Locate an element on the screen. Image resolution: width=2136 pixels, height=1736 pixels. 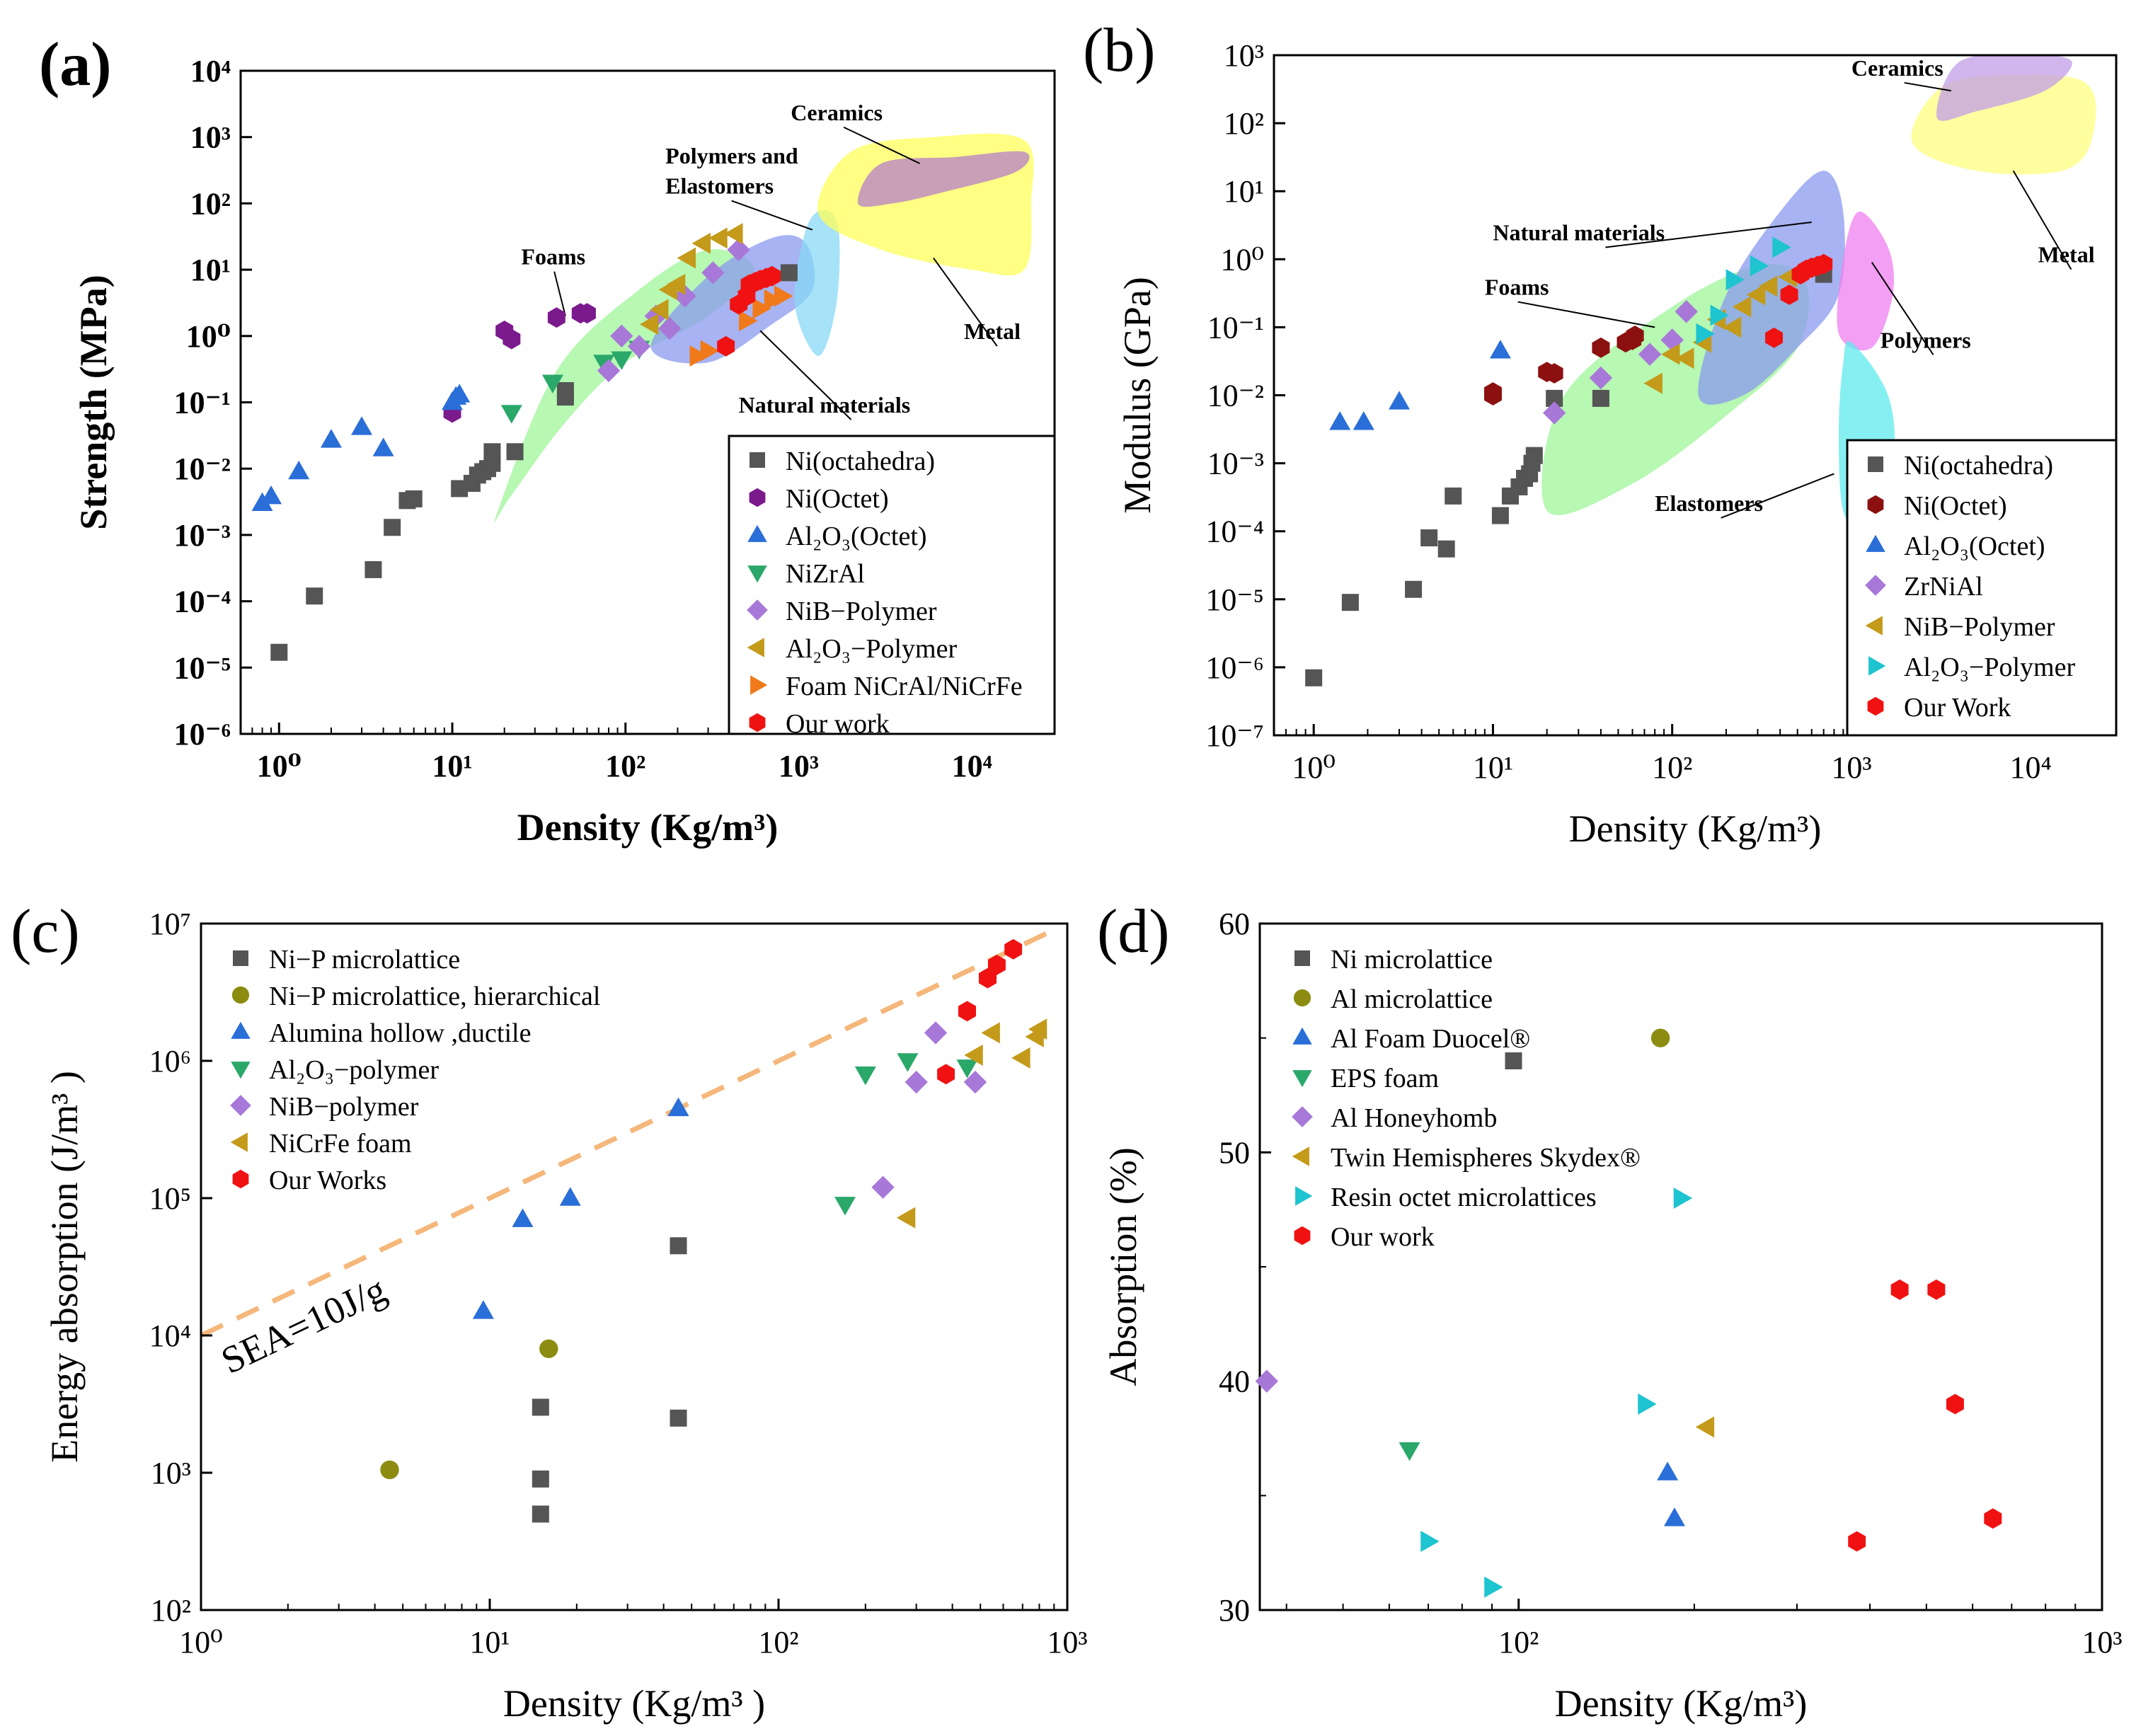
x-tick-label: 10¹ is located at coordinates (452, 766).